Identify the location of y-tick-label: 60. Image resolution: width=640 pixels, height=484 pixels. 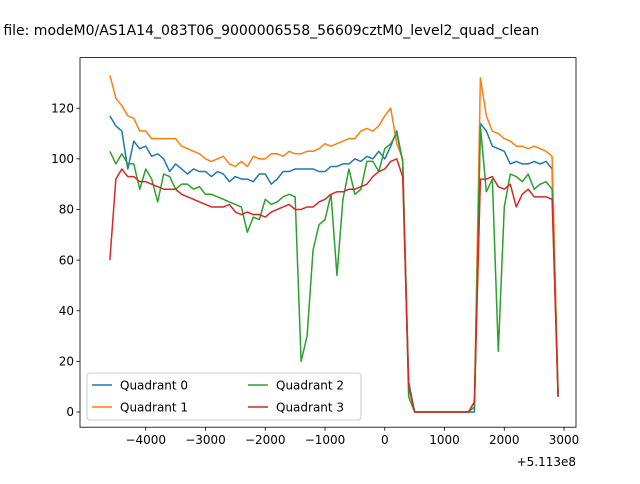
(66, 260).